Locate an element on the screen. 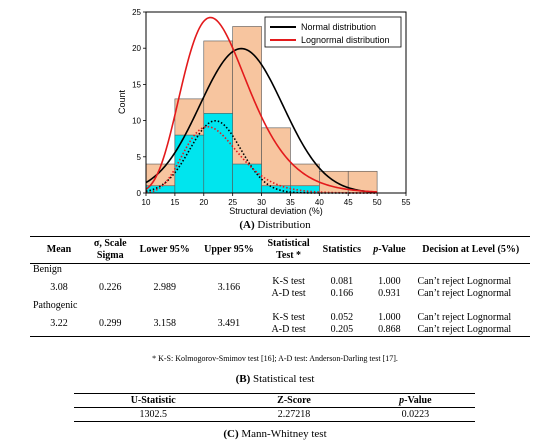 Image resolution: width=550 pixels, height=444 pixels. header-upper: Upper 95% is located at coordinates (229, 249).